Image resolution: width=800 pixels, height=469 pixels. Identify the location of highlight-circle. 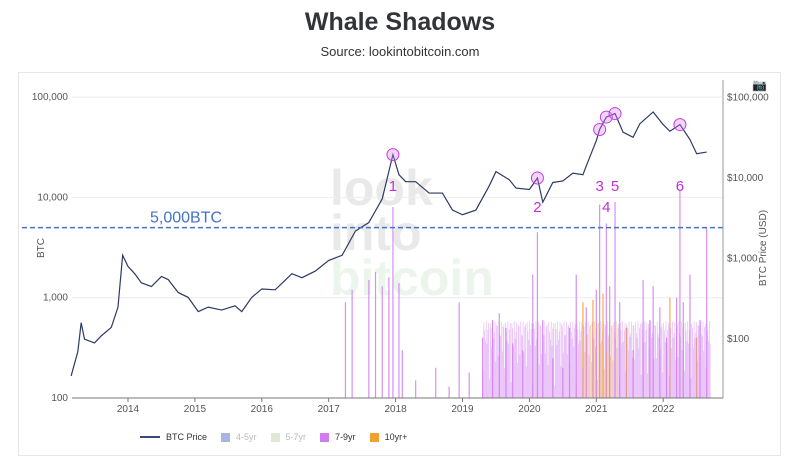
(393, 155).